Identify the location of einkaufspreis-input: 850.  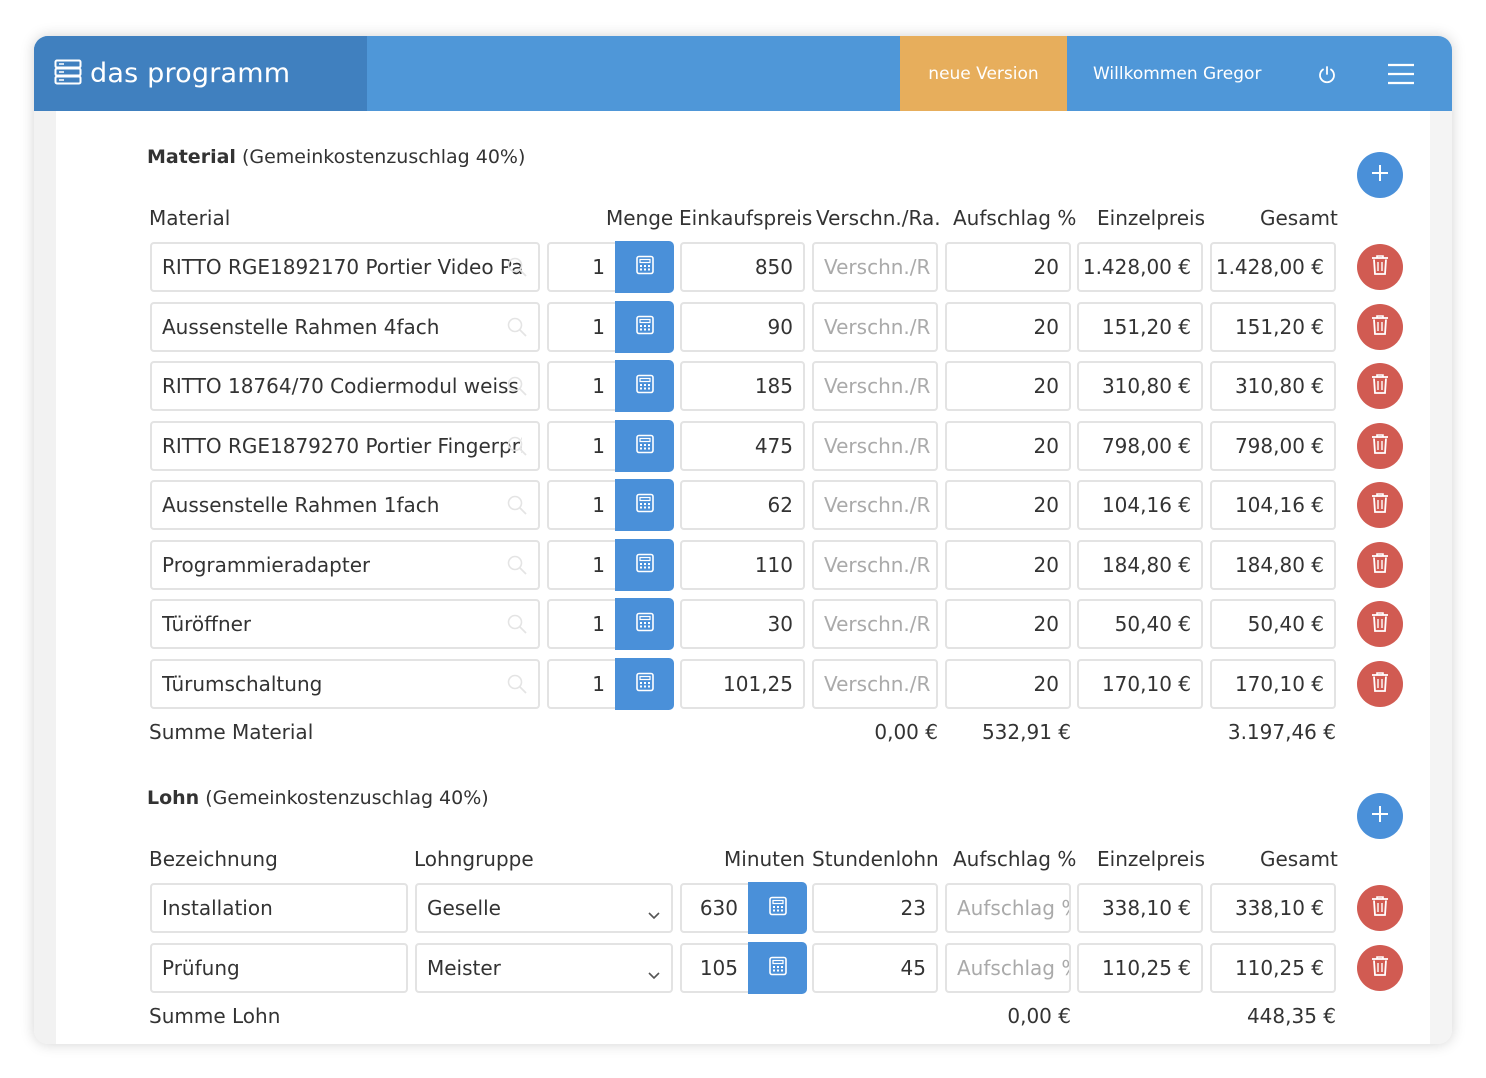
(742, 267).